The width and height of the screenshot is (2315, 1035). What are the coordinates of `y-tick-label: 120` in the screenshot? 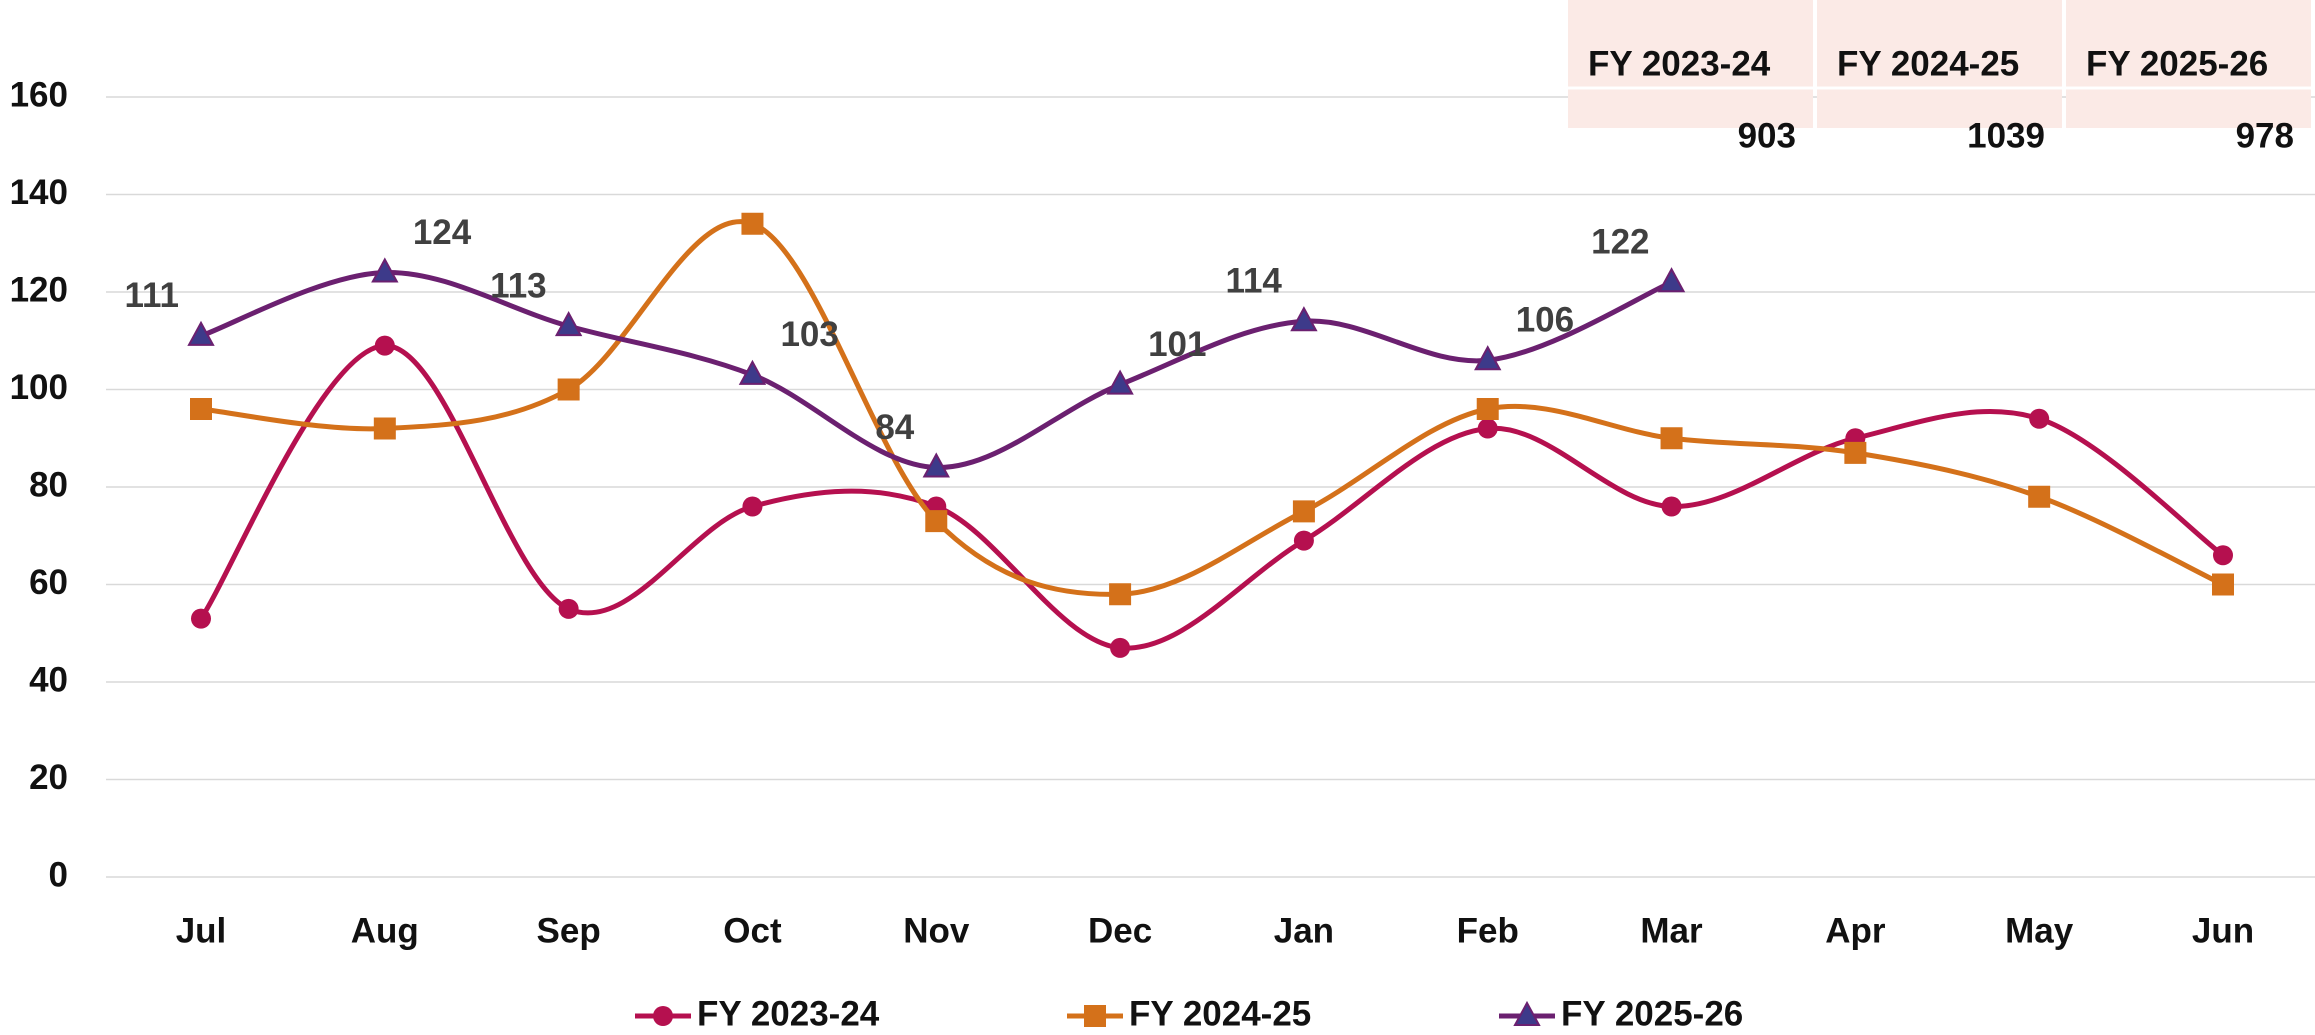 It's located at (39, 289).